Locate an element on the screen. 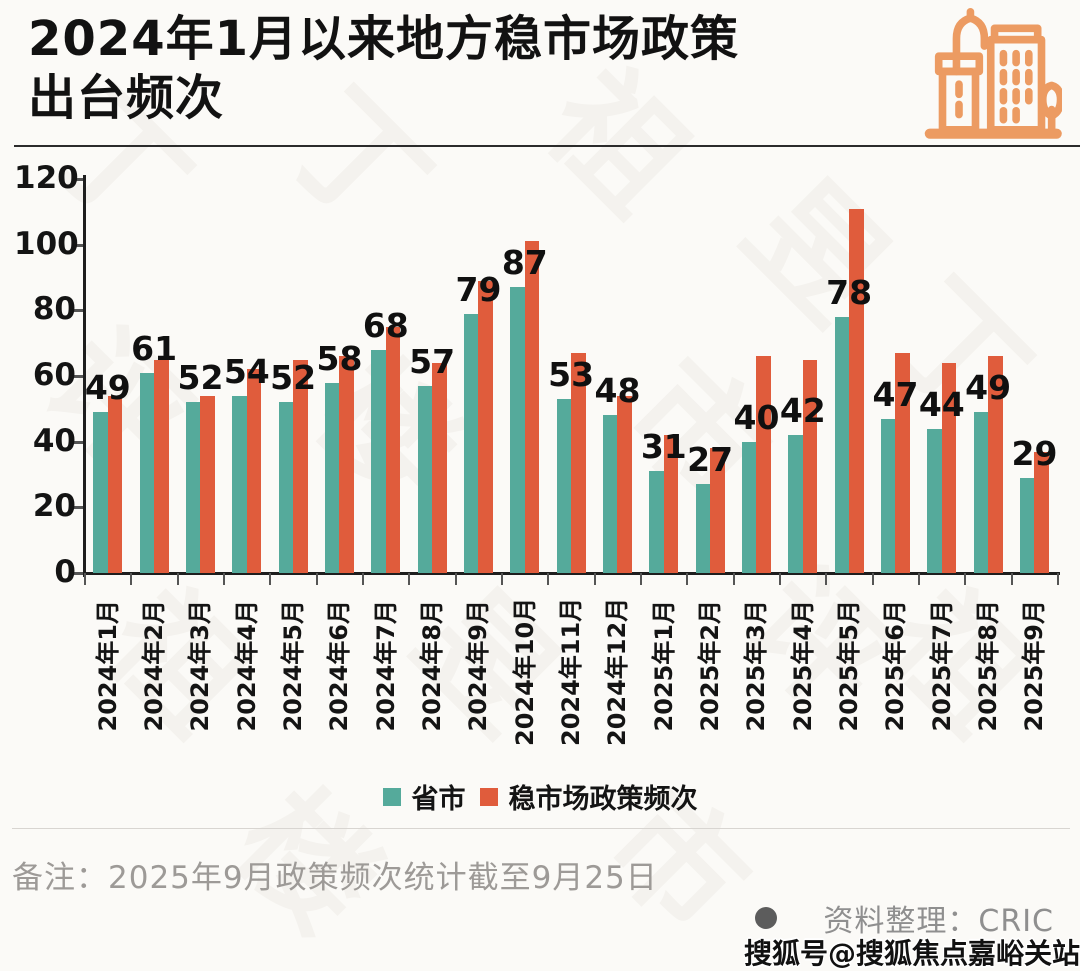 Image resolution: width=1080 pixels, height=971 pixels. source-label: 资料整理：CRIC is located at coordinates (938, 921).